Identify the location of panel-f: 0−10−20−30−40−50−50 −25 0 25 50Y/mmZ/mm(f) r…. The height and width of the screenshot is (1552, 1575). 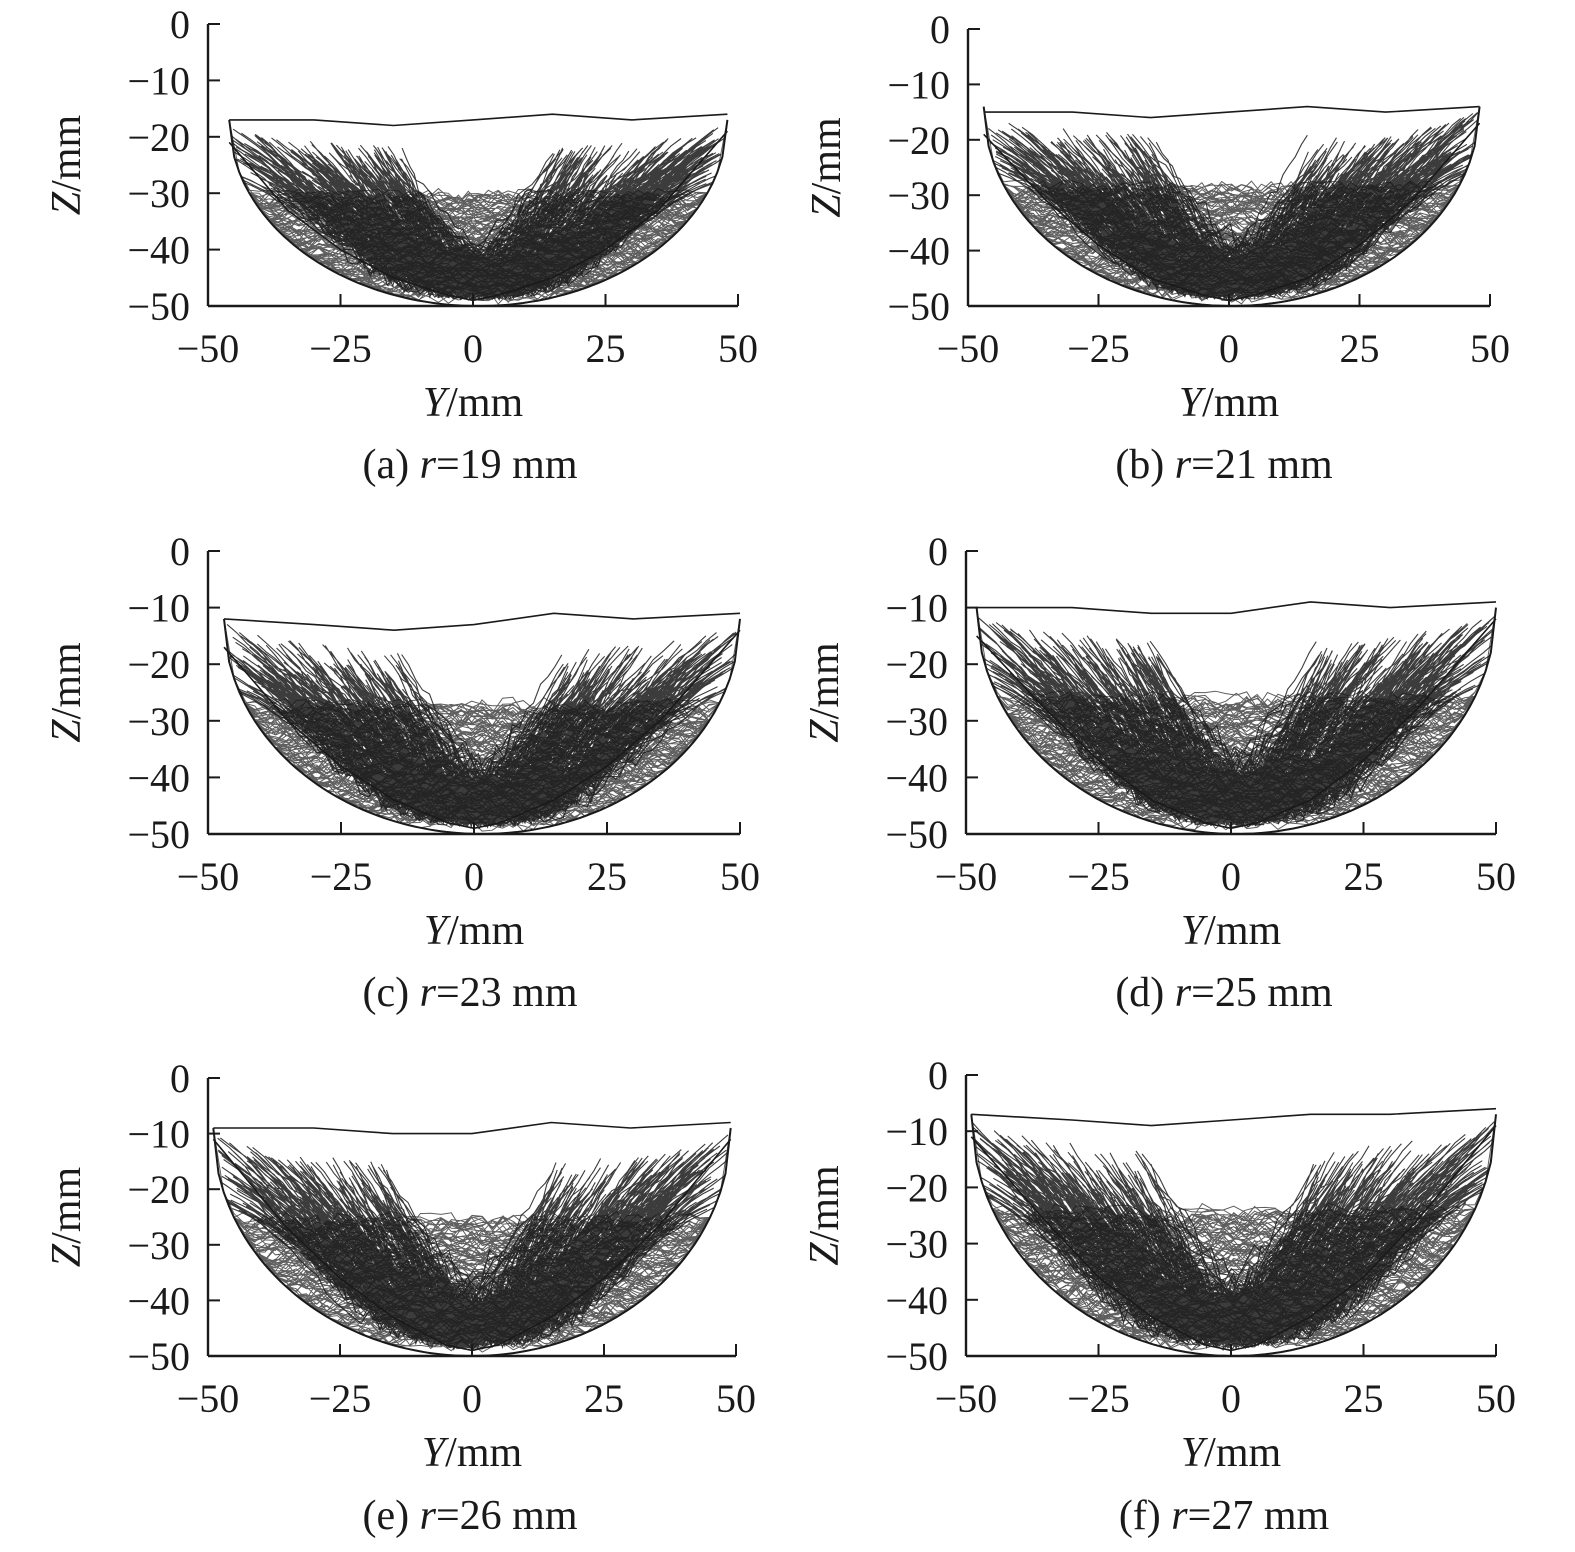
(1159, 1296).